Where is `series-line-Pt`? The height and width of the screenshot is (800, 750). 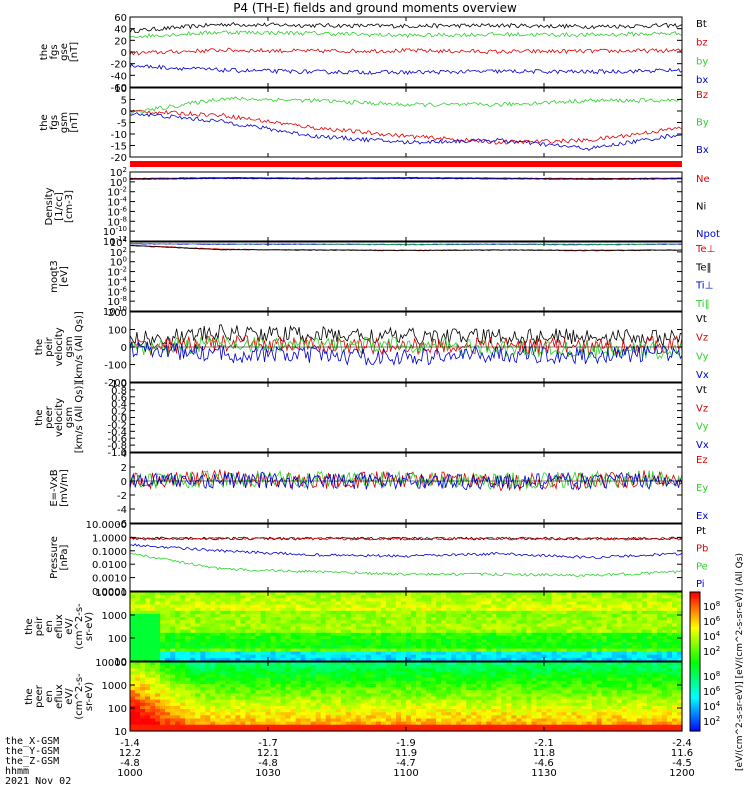
series-line-Pt is located at coordinates (406, 538).